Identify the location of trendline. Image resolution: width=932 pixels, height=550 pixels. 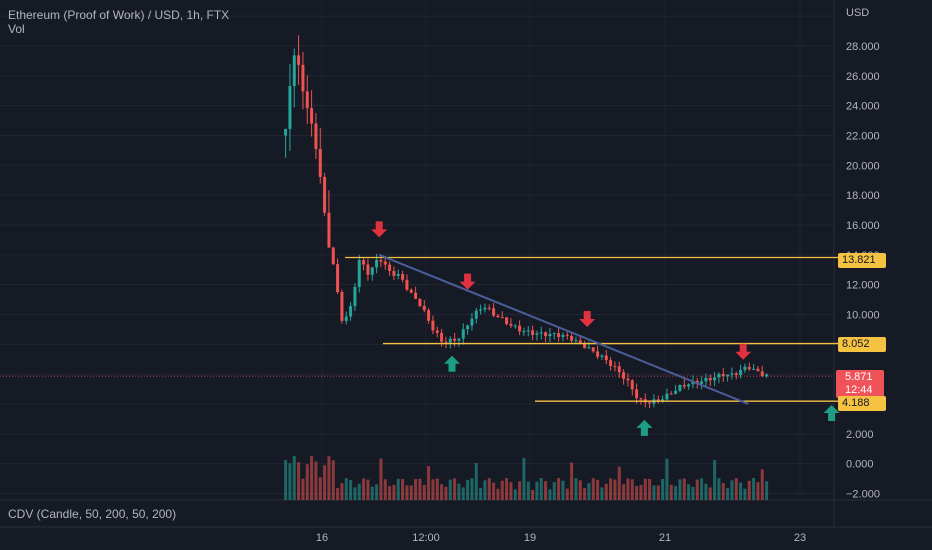
(563, 329).